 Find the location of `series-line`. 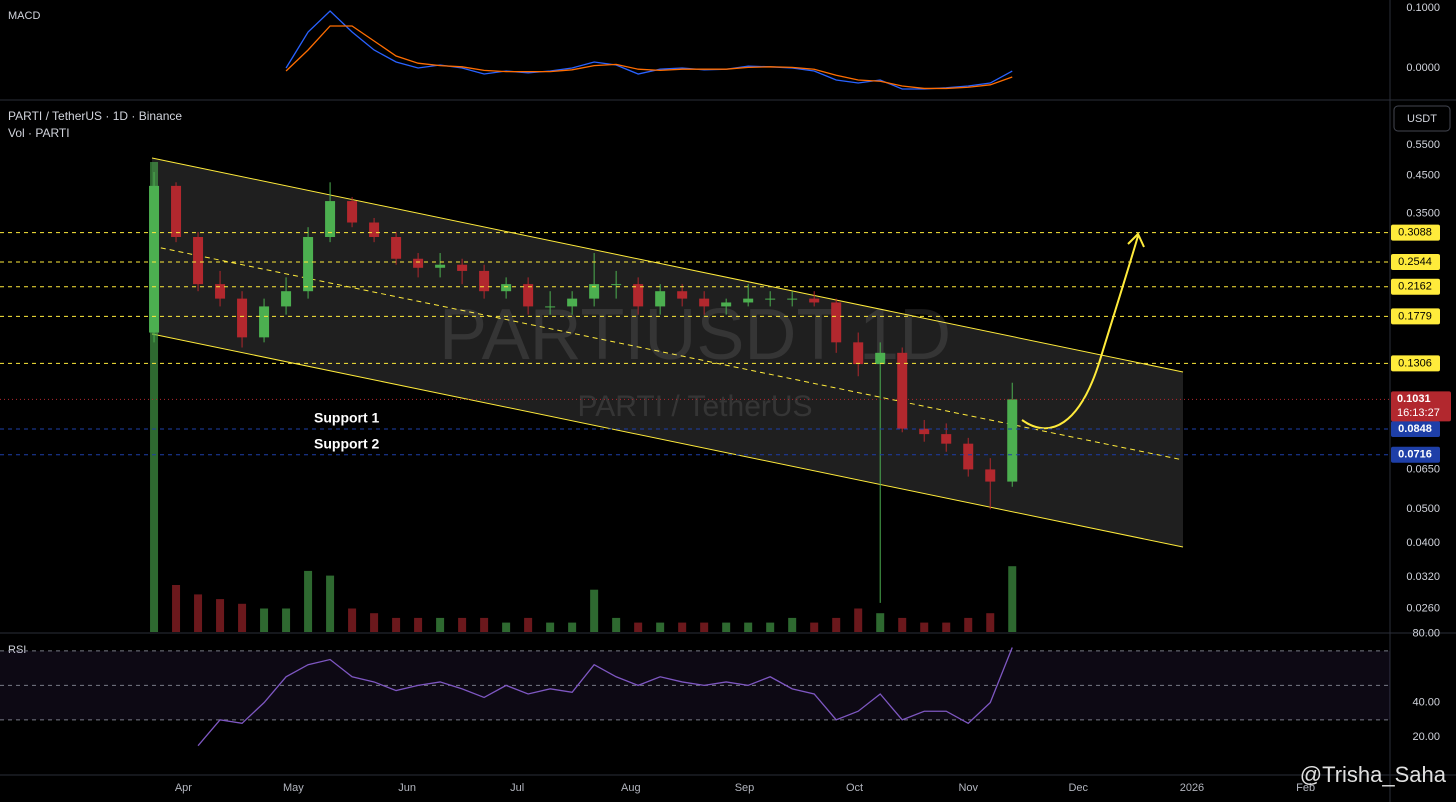

series-line is located at coordinates (649, 50).